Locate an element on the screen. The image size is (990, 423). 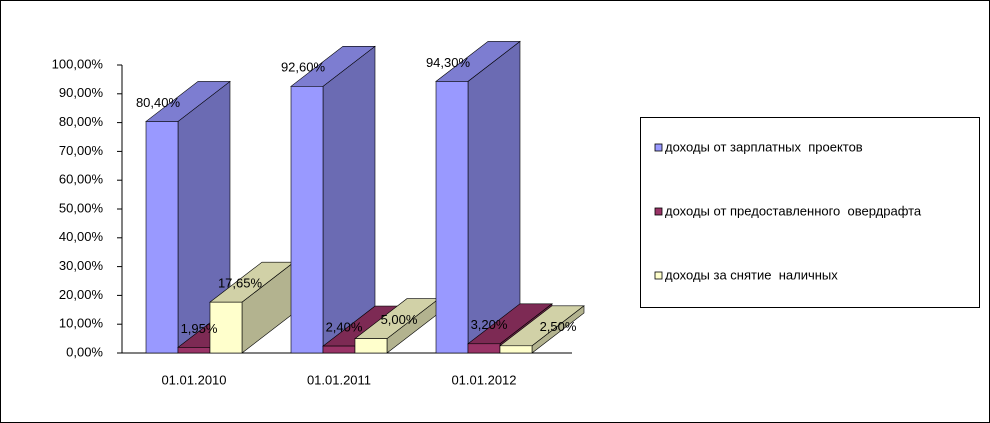
value-label: 1,95% is located at coordinates (199, 328).